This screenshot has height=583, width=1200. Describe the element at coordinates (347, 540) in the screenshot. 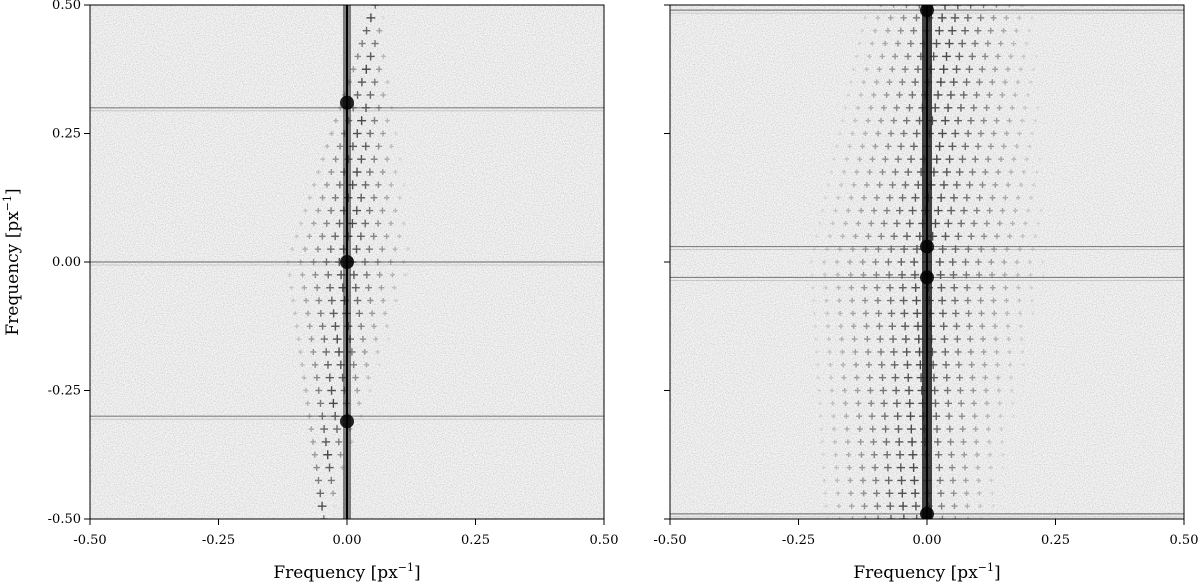

I see `left-x-tick-label: 0.00` at that location.